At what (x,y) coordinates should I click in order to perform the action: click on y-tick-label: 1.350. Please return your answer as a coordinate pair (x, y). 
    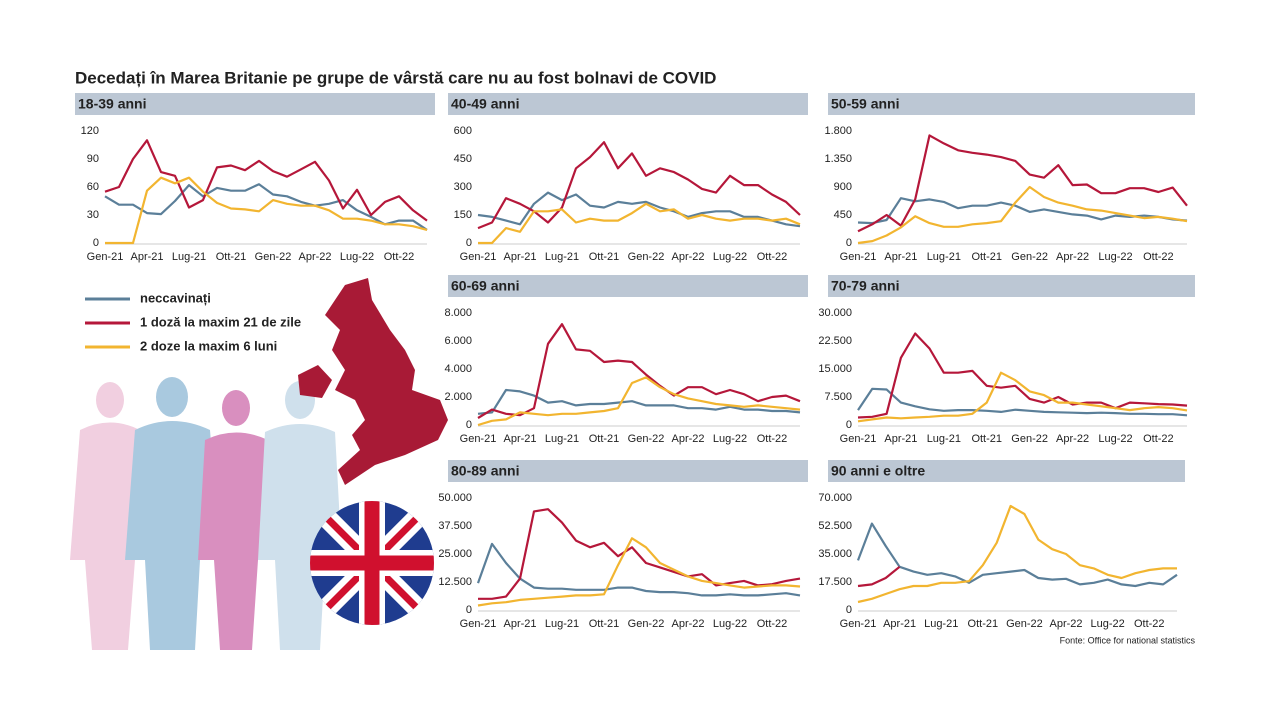
    Looking at the image, I should click on (838, 159).